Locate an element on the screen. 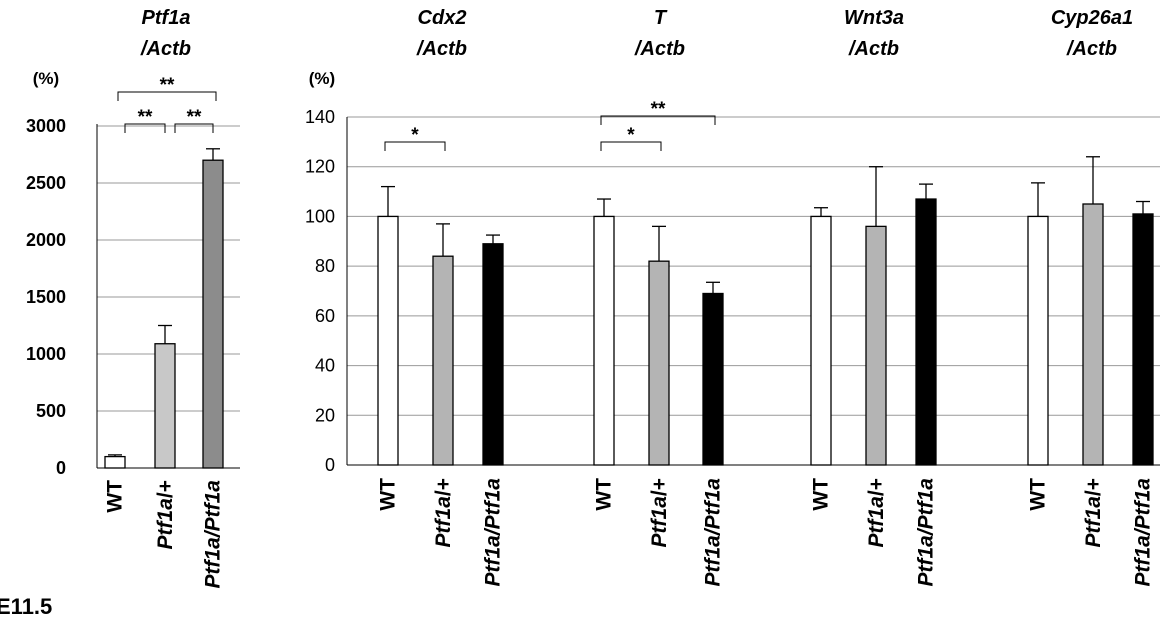 This screenshot has height=617, width=1172. significance-0-label: ** is located at coordinates (167, 85).